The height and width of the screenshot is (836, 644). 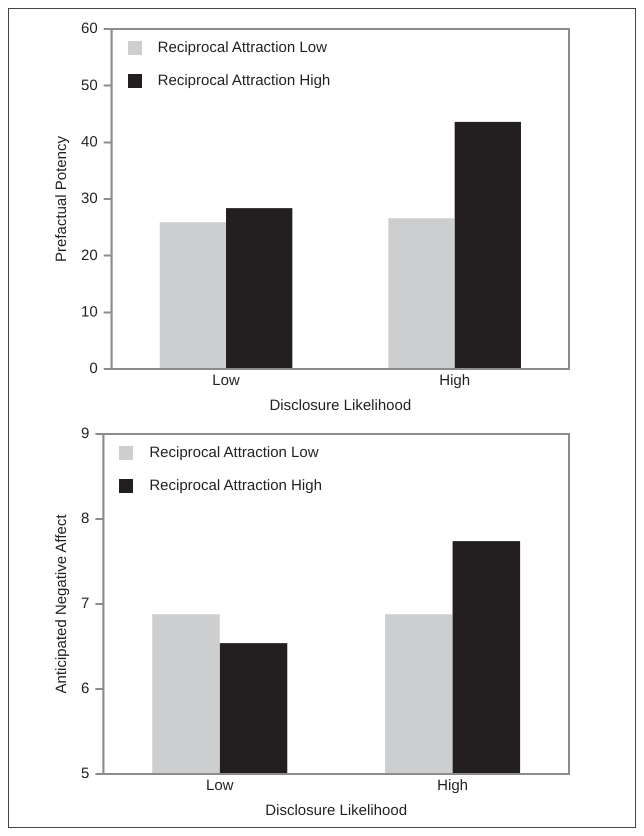 What do you see at coordinates (61, 604) in the screenshot?
I see `y-axis-title: Anticipated Negative Affect` at bounding box center [61, 604].